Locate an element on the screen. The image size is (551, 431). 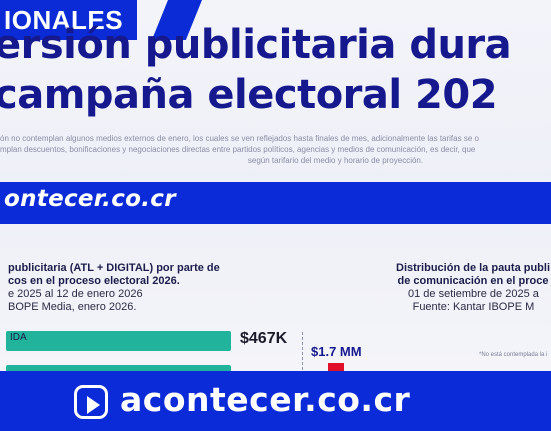
headline-line-1: ersión publicitaria dura is located at coordinates (256, 45).